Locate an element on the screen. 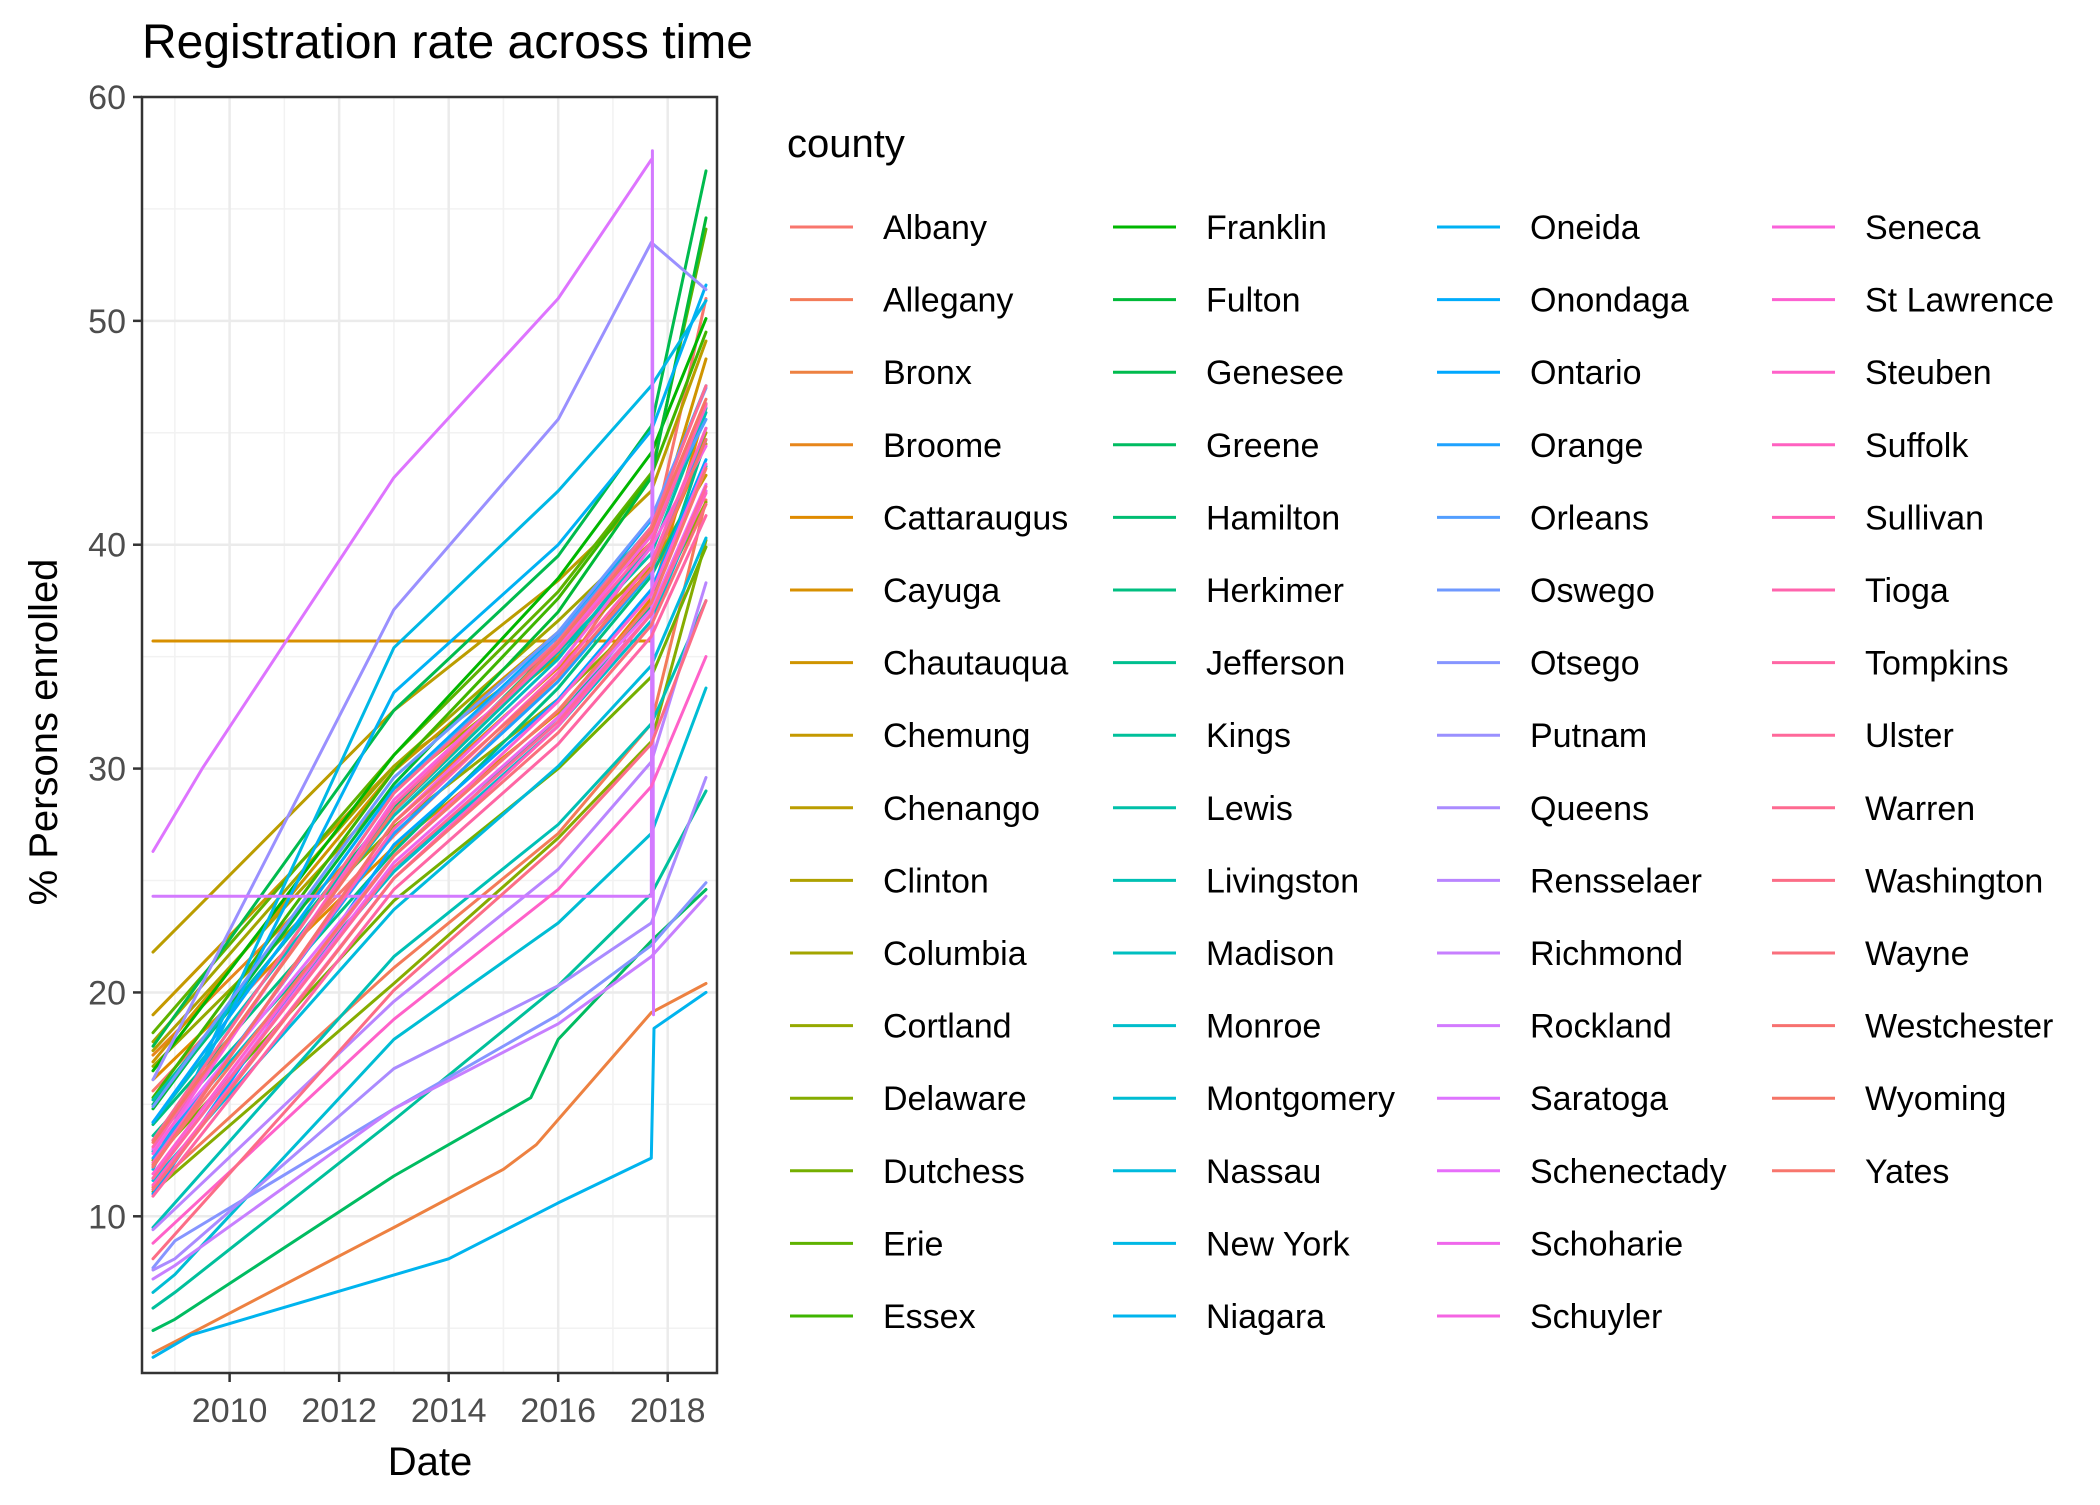  legend-label: Lewis is located at coordinates (1249, 809).